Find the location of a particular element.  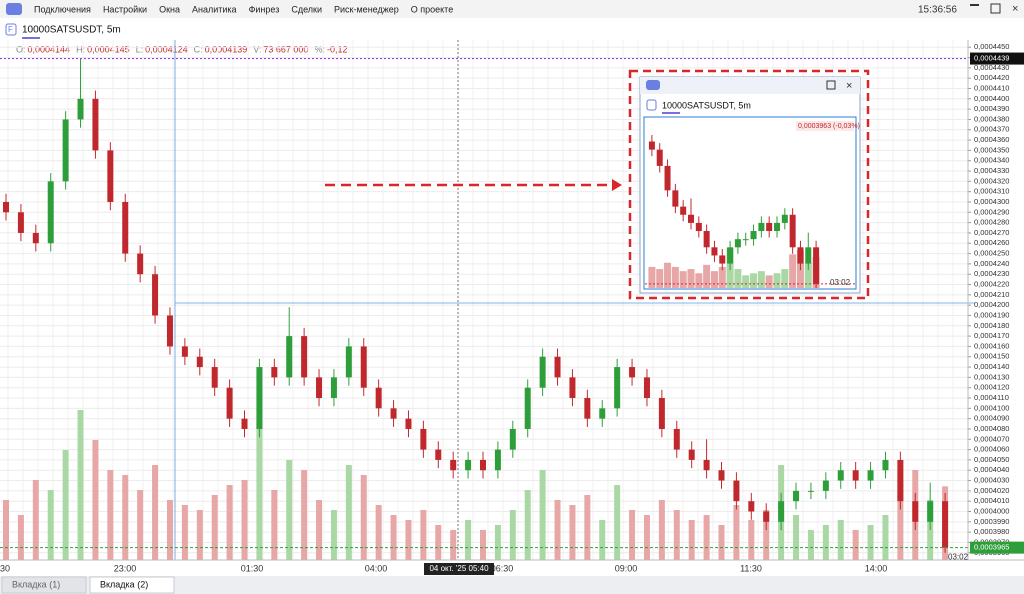

menu-item: О проекте is located at coordinates (432, 9).